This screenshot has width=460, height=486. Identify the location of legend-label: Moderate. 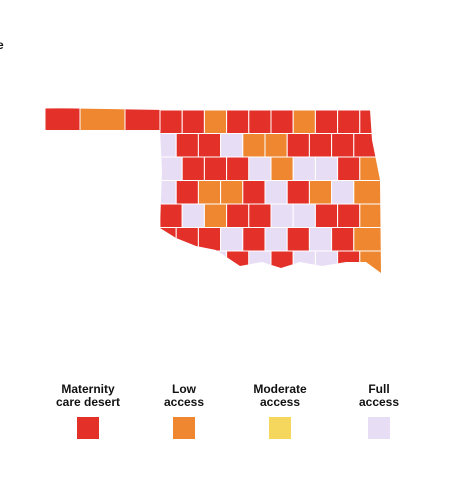
(280, 389).